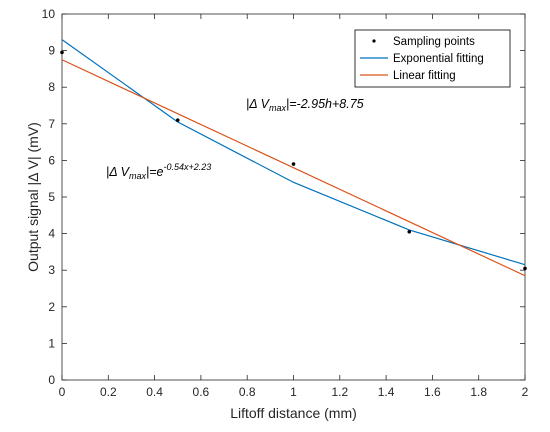 Image resolution: width=550 pixels, height=432 pixels. What do you see at coordinates (108, 392) in the screenshot?
I see `x-tick-label: 0.2` at bounding box center [108, 392].